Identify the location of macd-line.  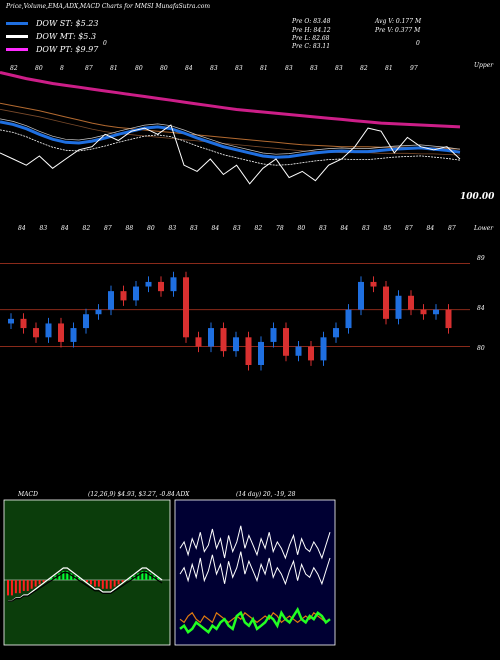
(85, 584).